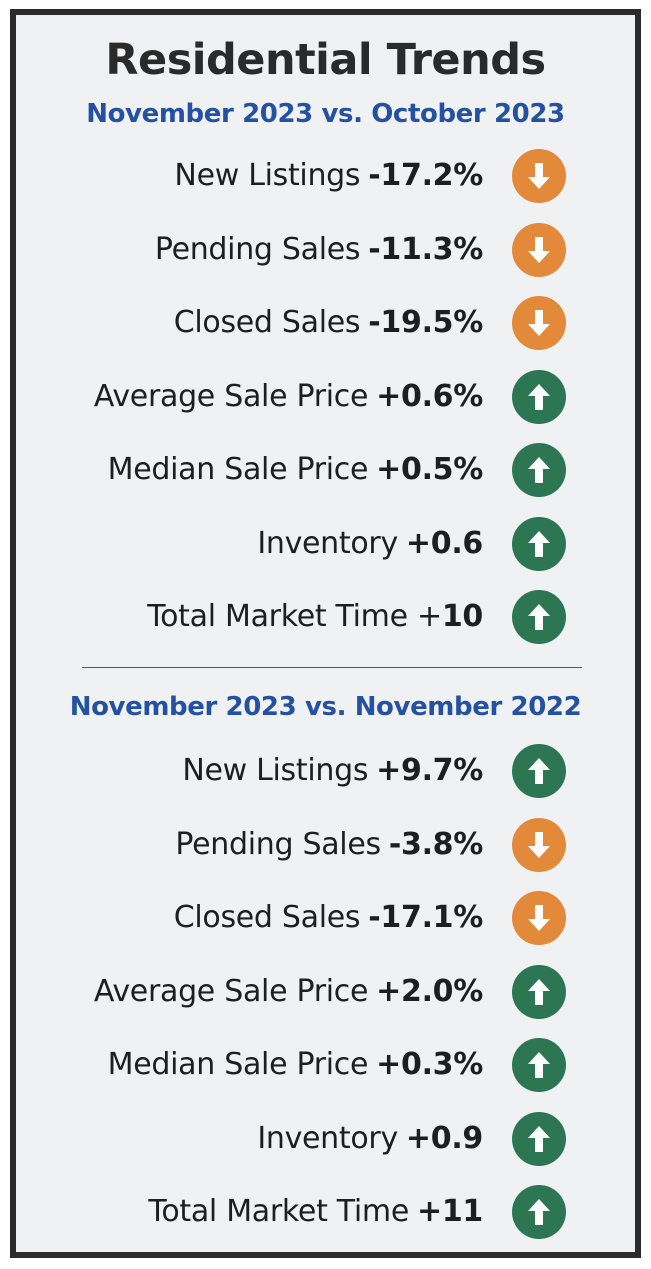 This screenshot has height=1269, width=651. What do you see at coordinates (332, 667) in the screenshot?
I see `section-divider` at bounding box center [332, 667].